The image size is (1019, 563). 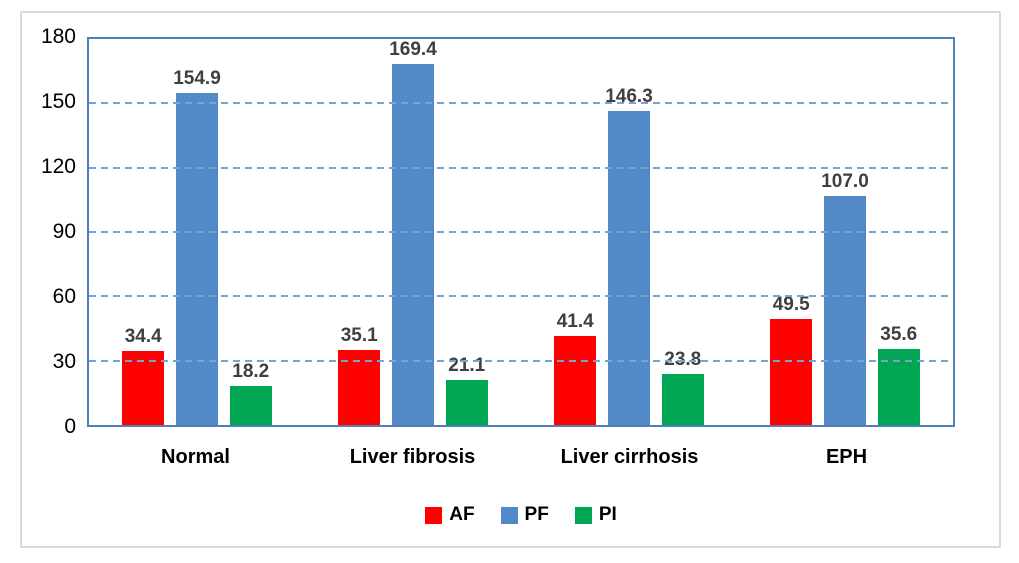 I want to click on bar-cell: 41.4, so click(x=575, y=232).